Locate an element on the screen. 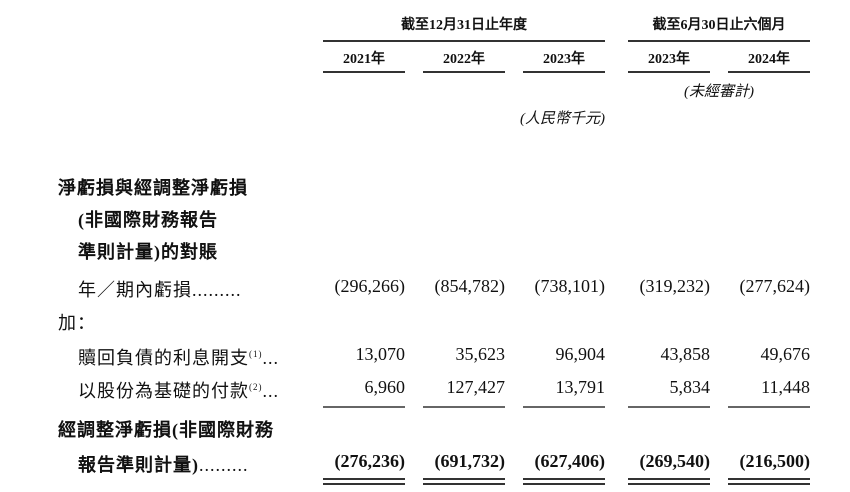 This screenshot has width=850, height=492. total-value: (269,540) is located at coordinates (675, 461).